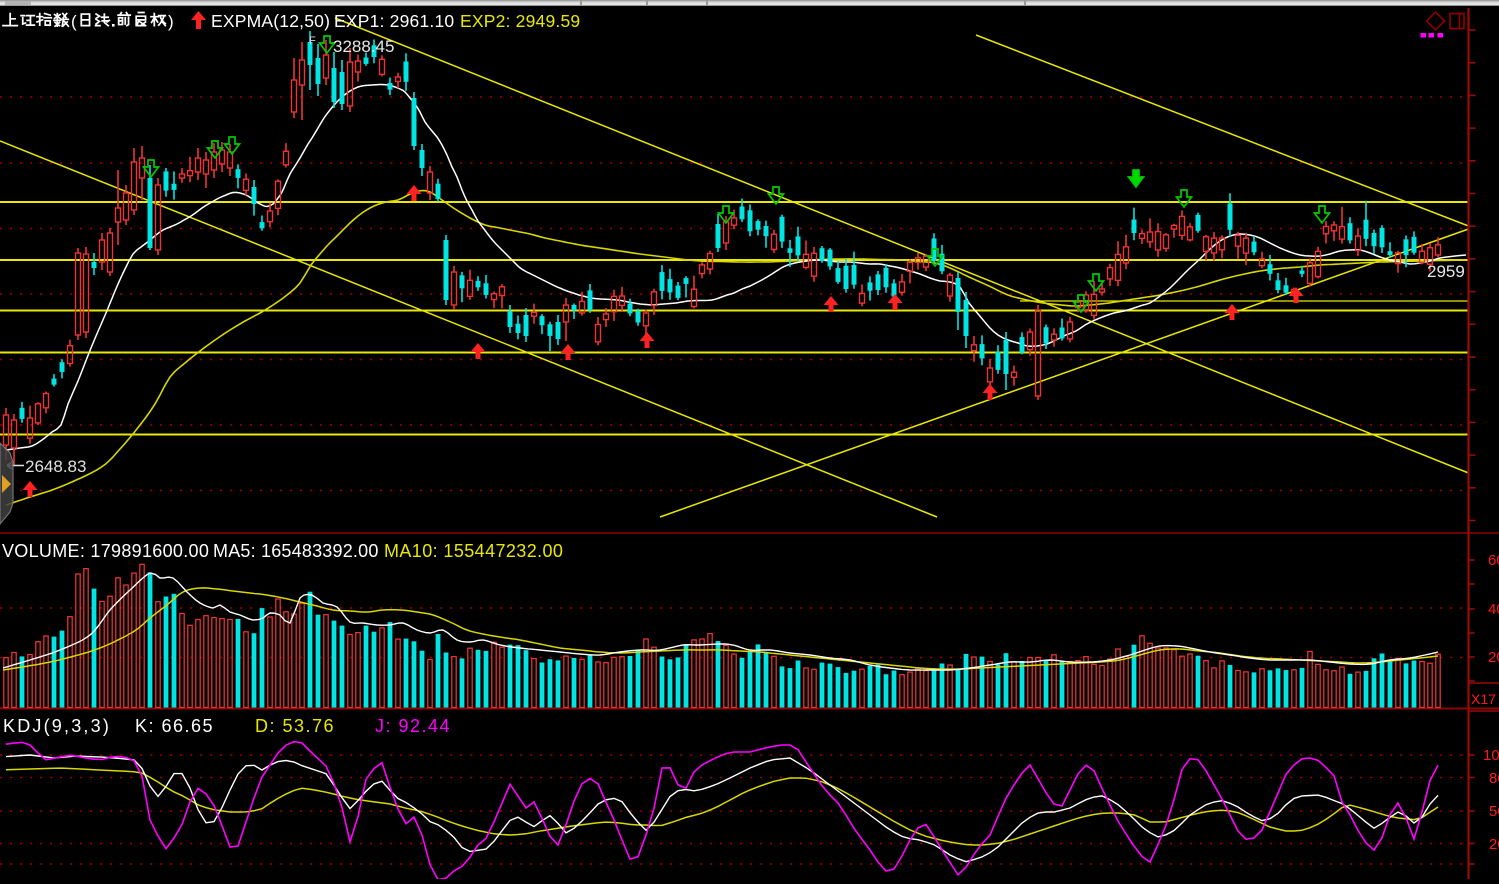 The width and height of the screenshot is (1499, 884). I want to click on svg-text: EXPMA(12,50), so click(270, 21).